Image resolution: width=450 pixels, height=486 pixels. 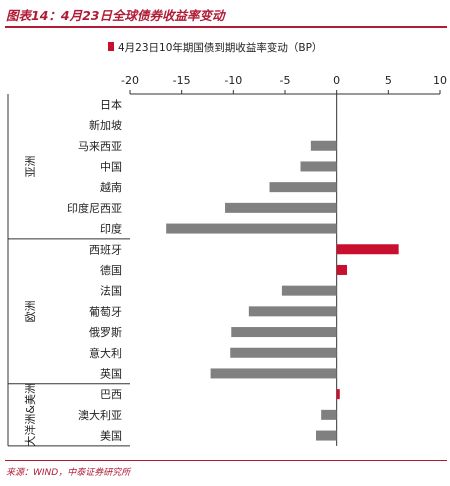 What do you see at coordinates (30, 166) in the screenshot?
I see `group-label: 亚洲` at bounding box center [30, 166].